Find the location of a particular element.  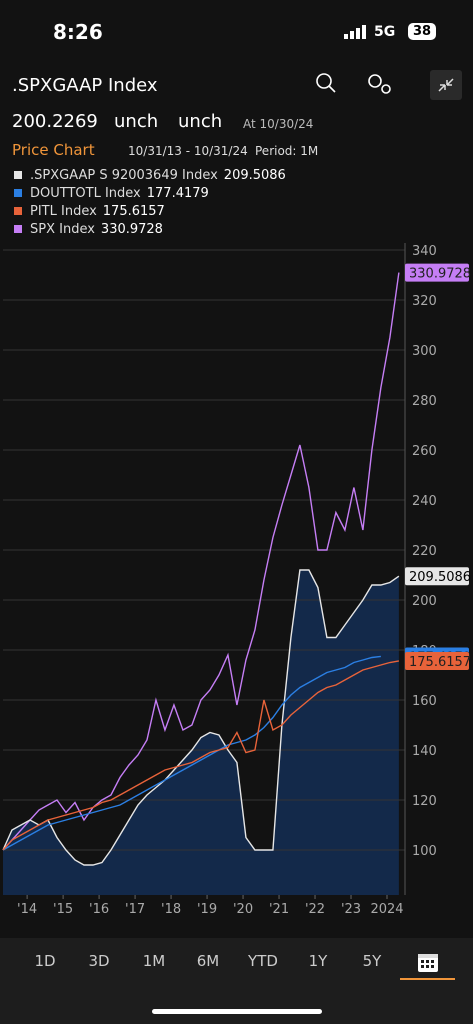

calendar-tab is located at coordinates (428, 962).